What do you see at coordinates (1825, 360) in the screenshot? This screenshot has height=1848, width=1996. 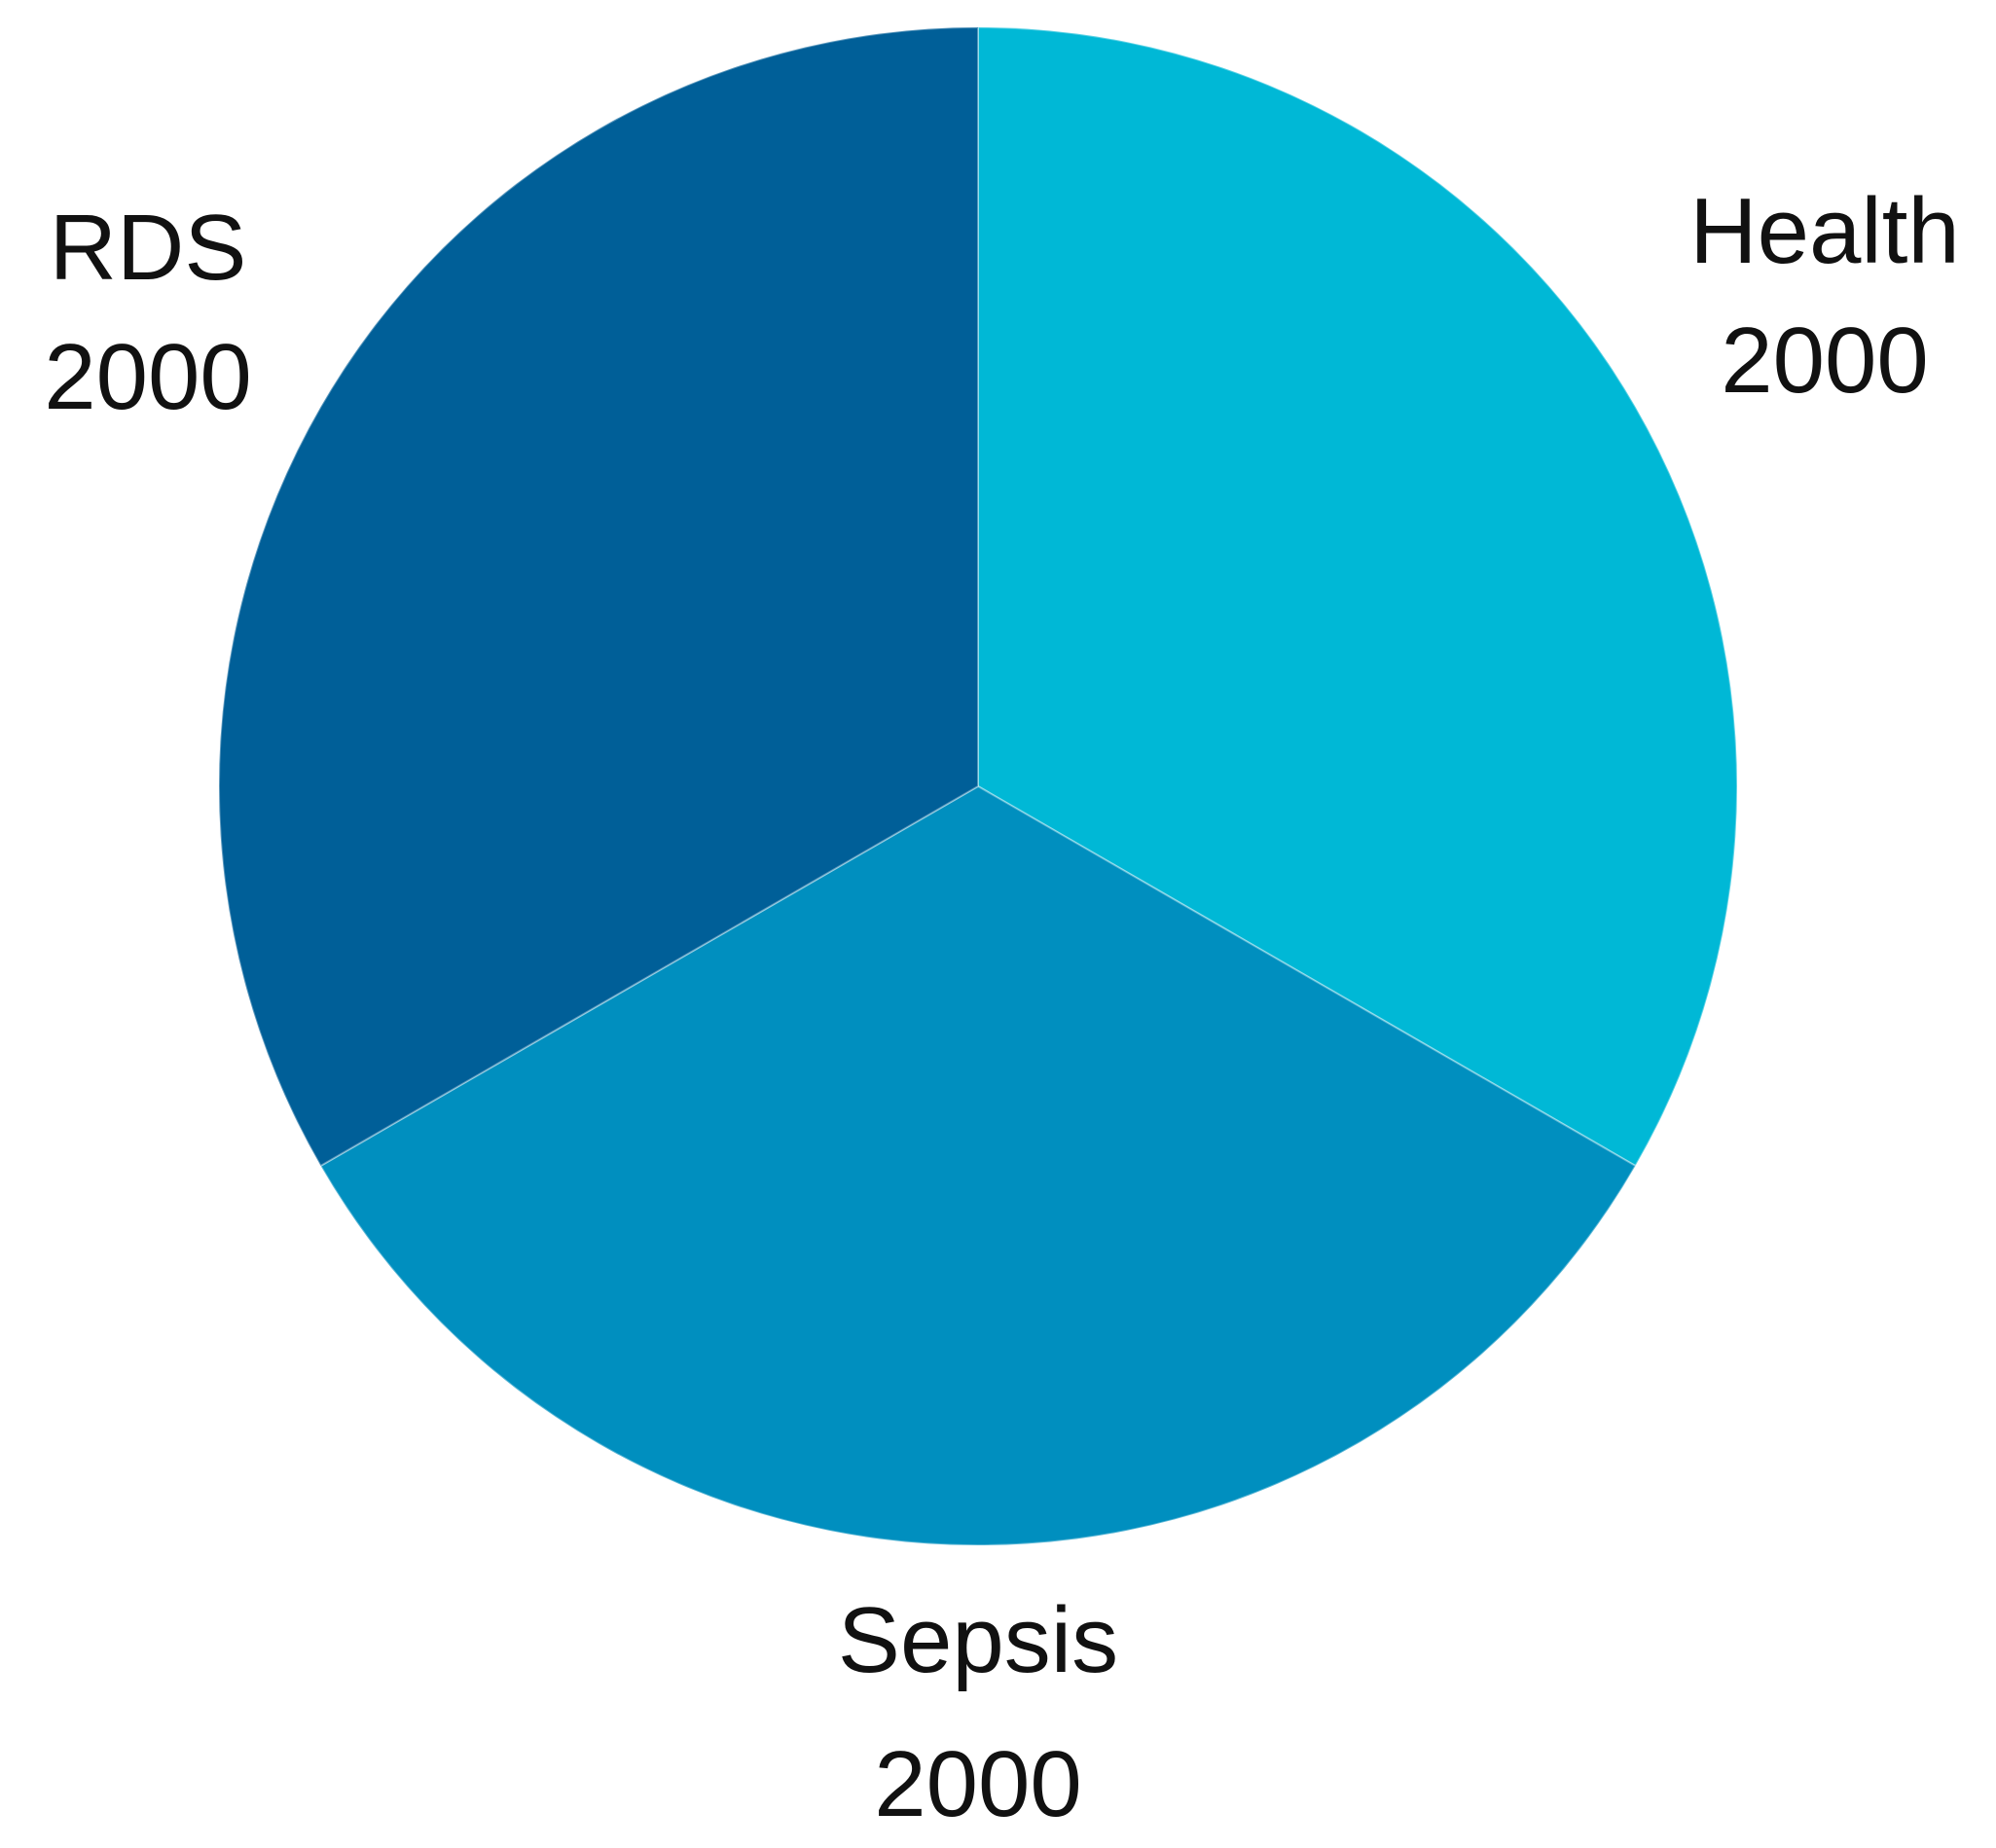 I see `label-health-value: 2000` at bounding box center [1825, 360].